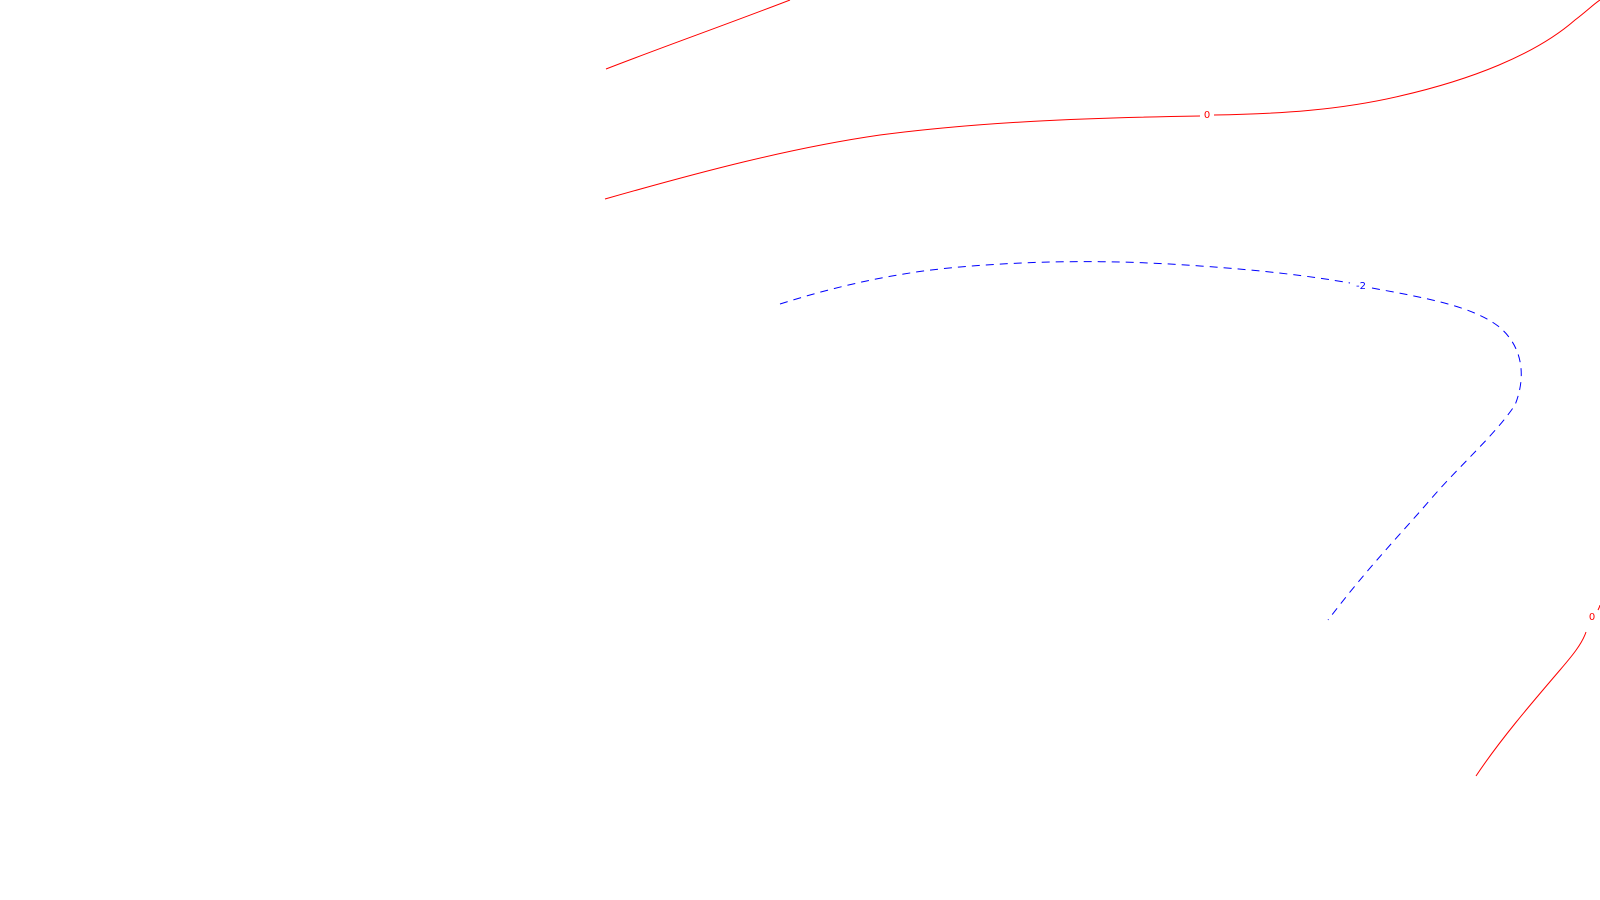 This screenshot has height=900, width=1600. What do you see at coordinates (1361, 286) in the screenshot?
I see `contour-label: -2` at bounding box center [1361, 286].